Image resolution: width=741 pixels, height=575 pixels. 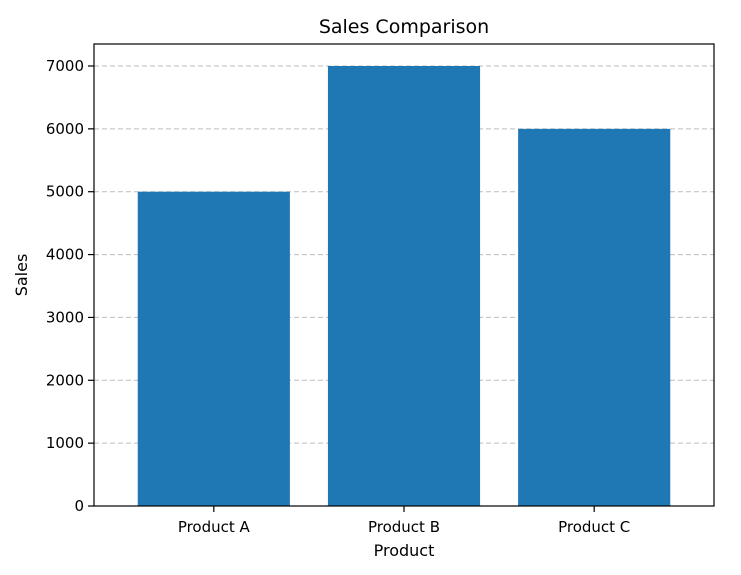 I want to click on y-axis-ticks: 0 1000 2000 3000 4000 5000 6000 7000, so click(x=70, y=286).